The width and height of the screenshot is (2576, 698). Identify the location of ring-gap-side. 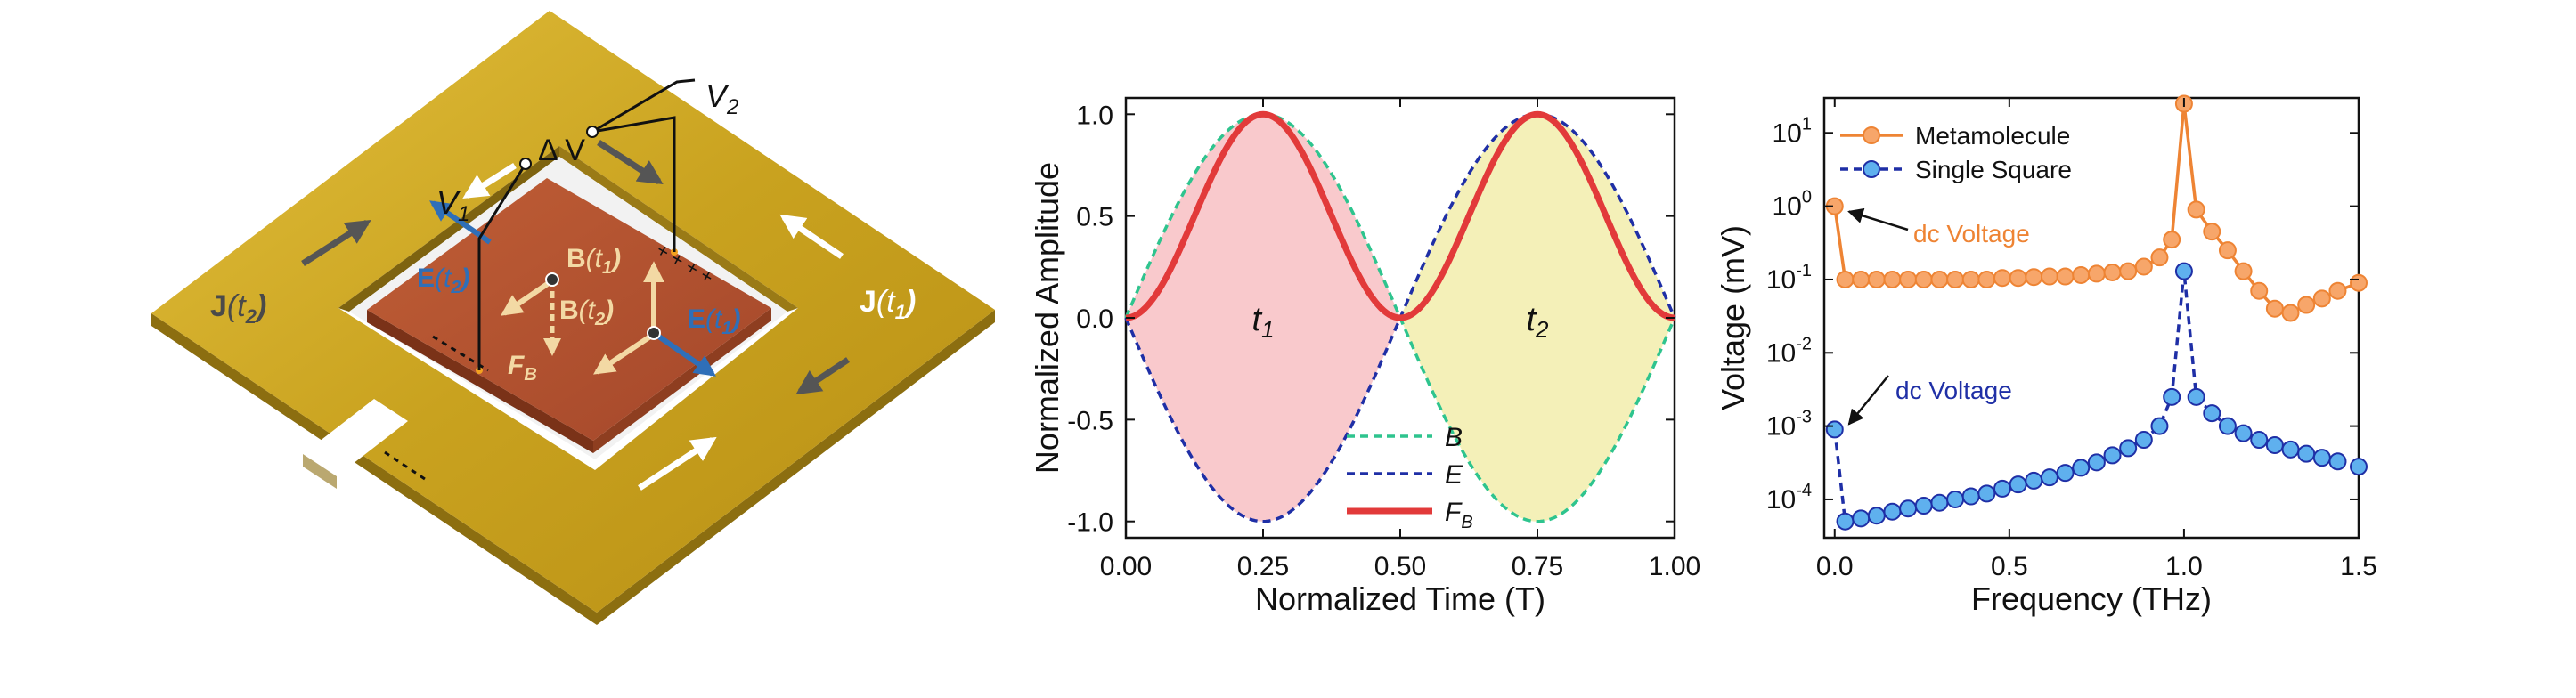
(320, 471).